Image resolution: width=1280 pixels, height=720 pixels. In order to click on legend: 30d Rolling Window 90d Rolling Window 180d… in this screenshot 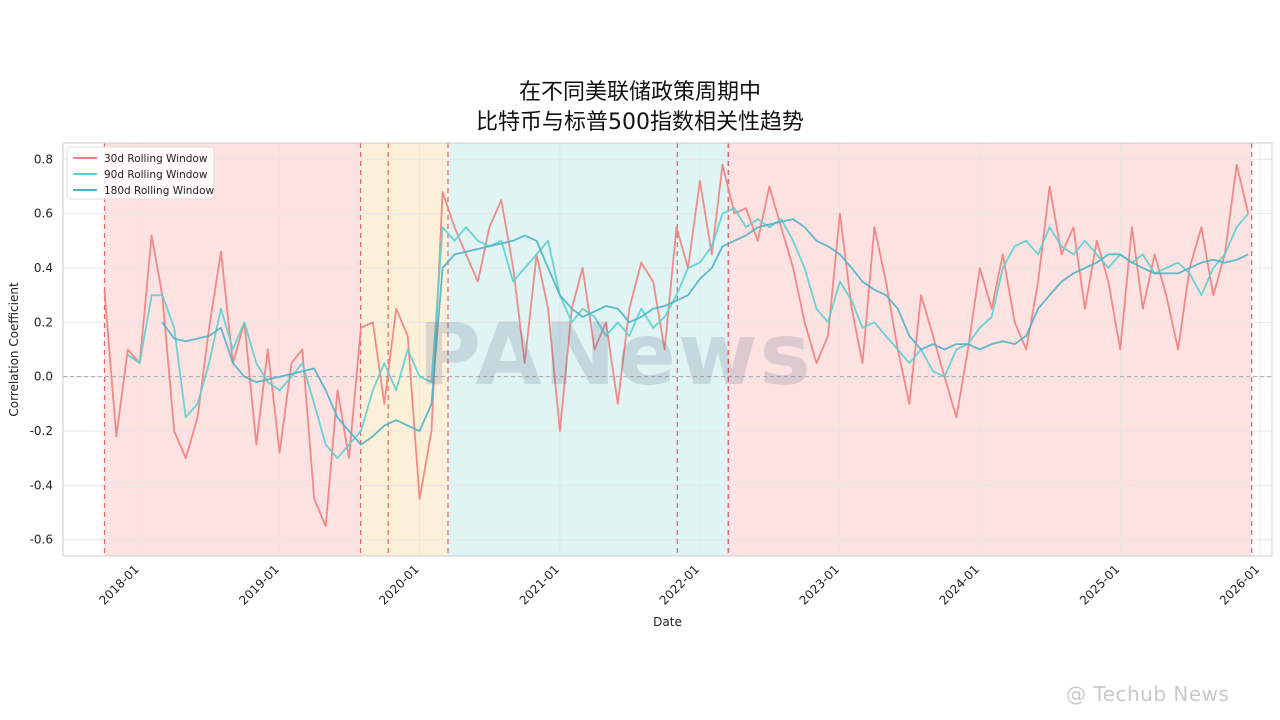, I will do `click(140, 173)`.